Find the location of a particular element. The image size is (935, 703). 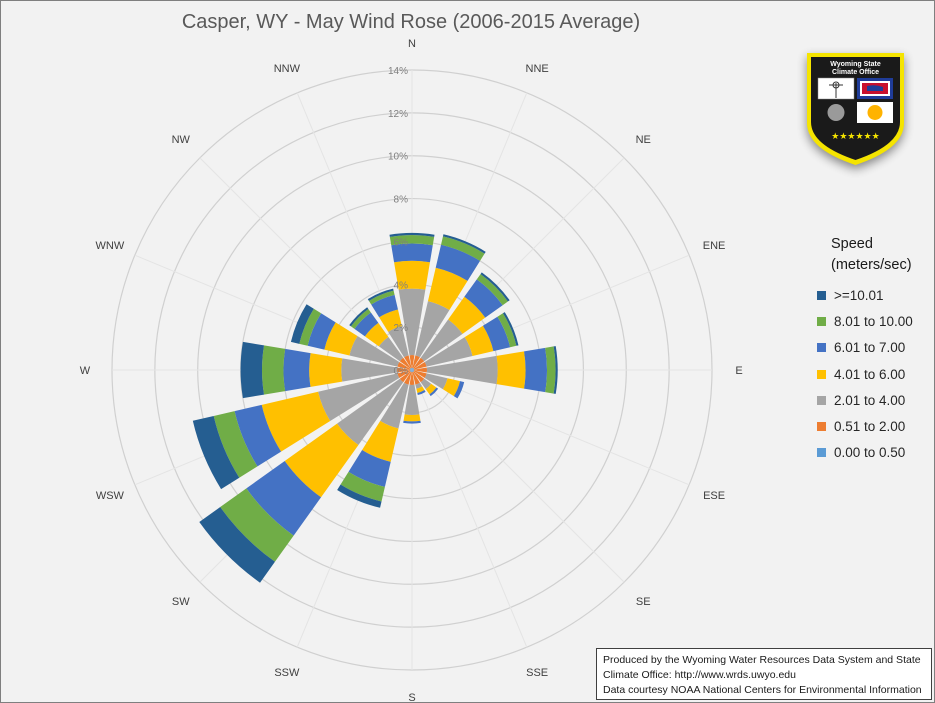

legend-label: 0.51 to 2.00 is located at coordinates (870, 427).